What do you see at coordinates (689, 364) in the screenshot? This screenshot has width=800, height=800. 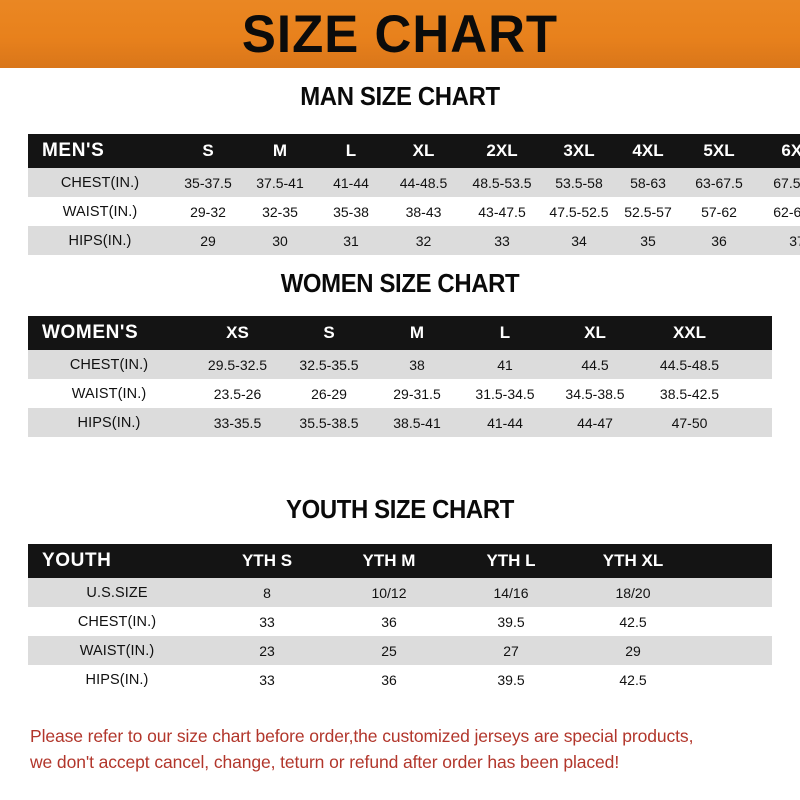 I see `cell: 44.5-48.5` at bounding box center [689, 364].